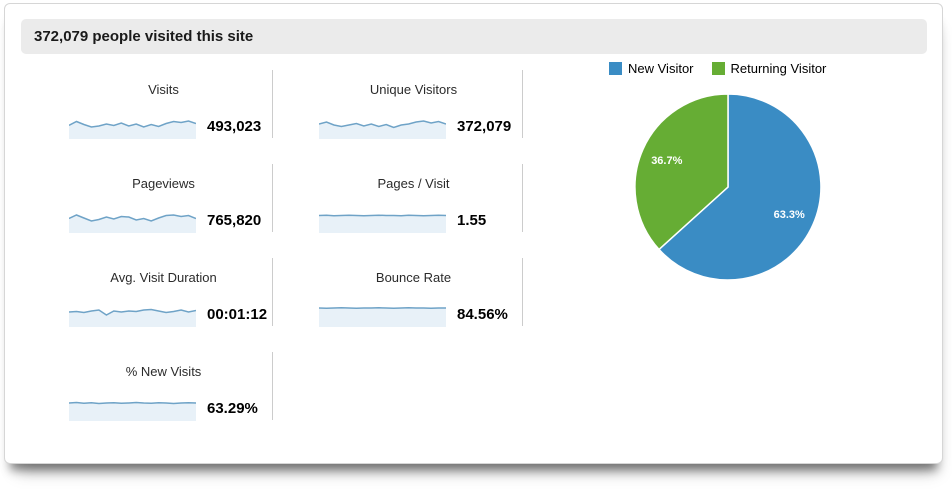  I want to click on sparkline-pages-per-visit, so click(382, 223).